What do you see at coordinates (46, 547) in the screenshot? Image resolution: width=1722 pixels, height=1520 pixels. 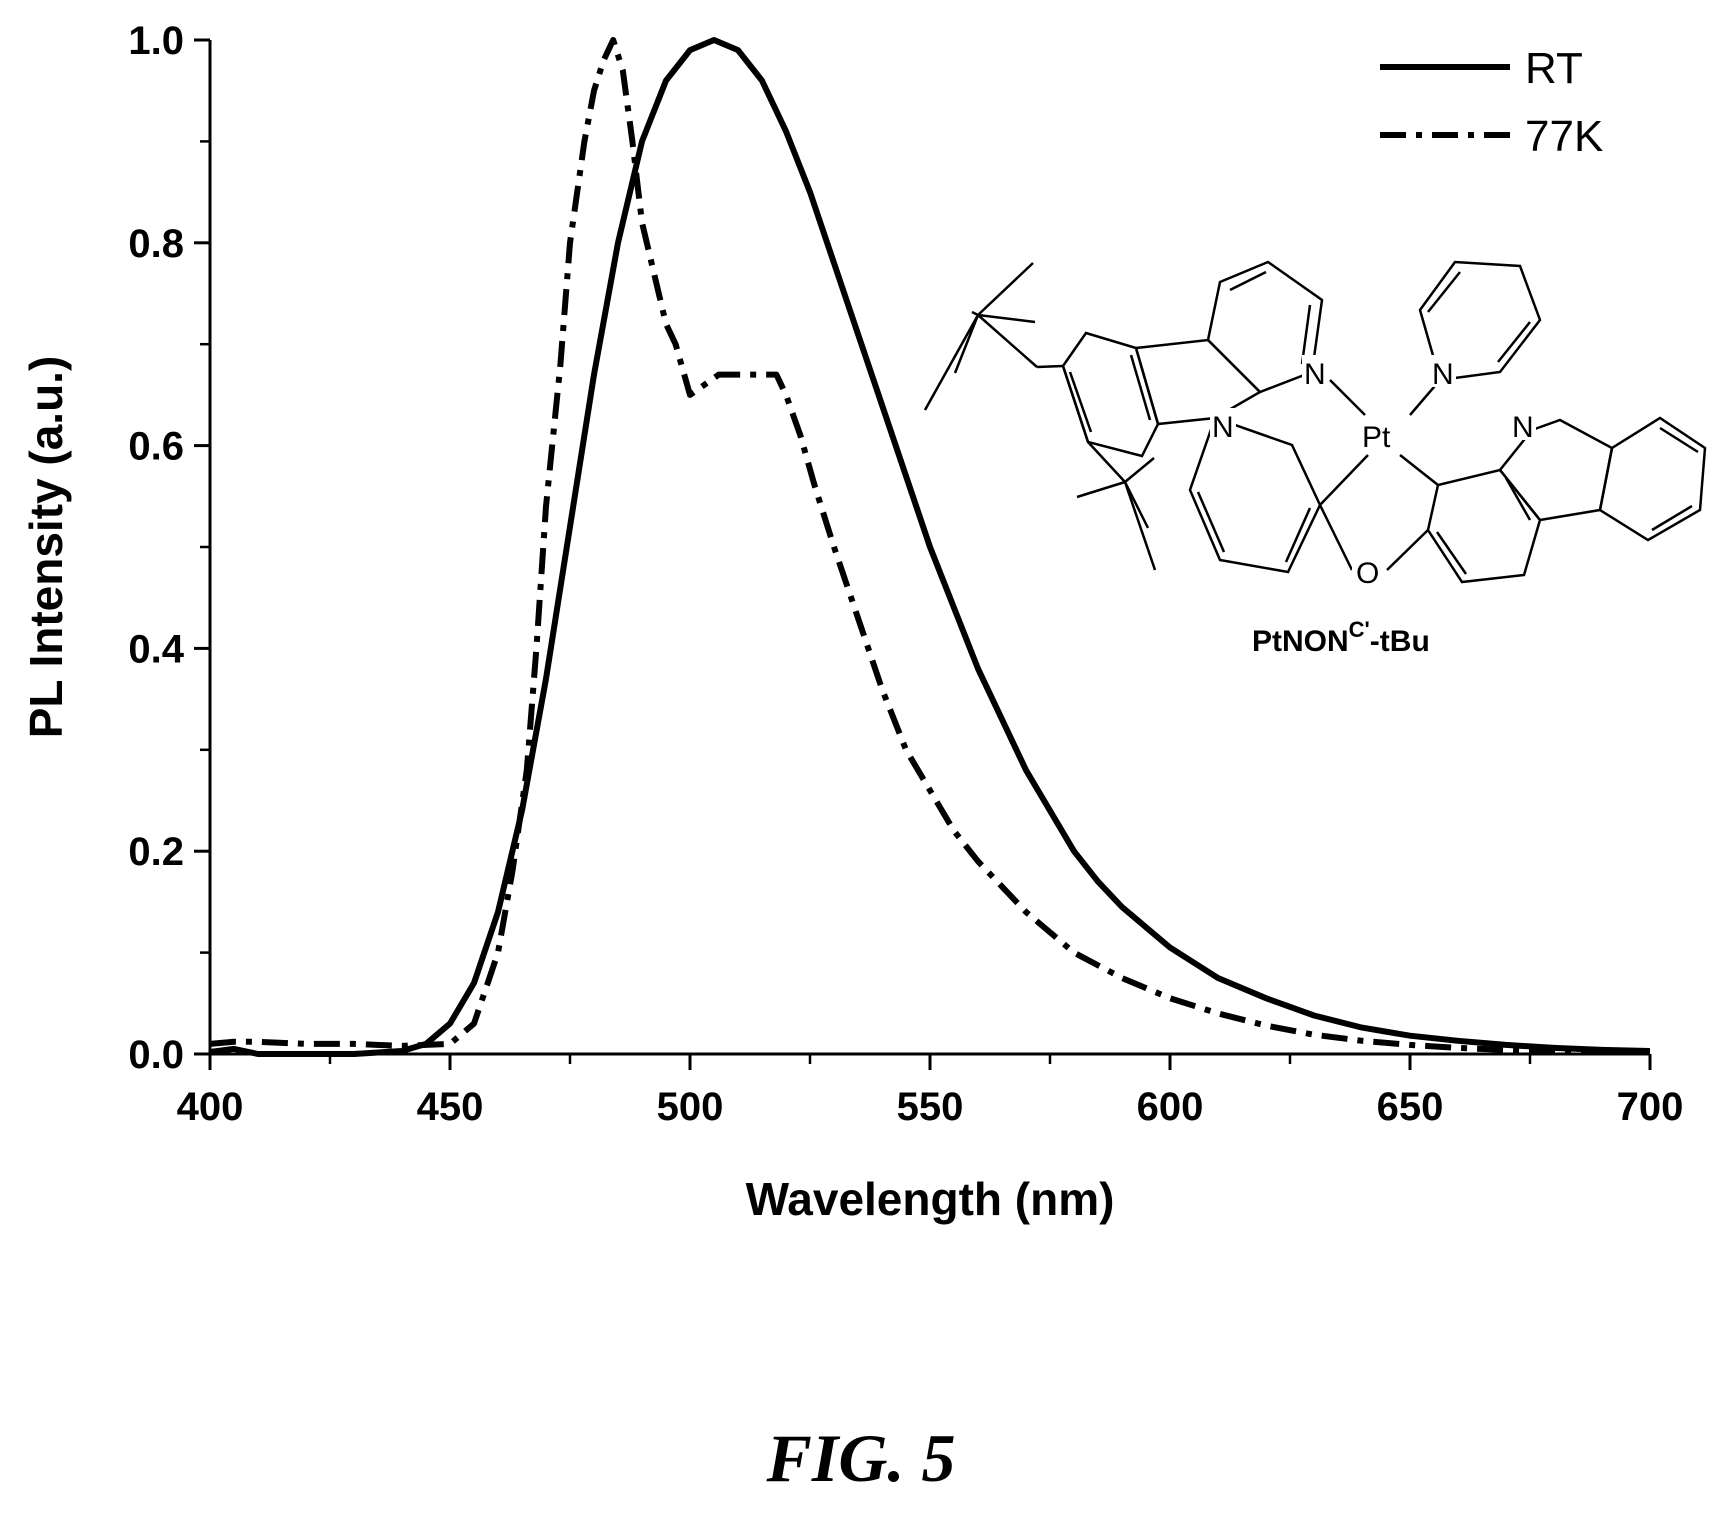 I see `y-axis-title: PL Intensity (a.u.)` at bounding box center [46, 547].